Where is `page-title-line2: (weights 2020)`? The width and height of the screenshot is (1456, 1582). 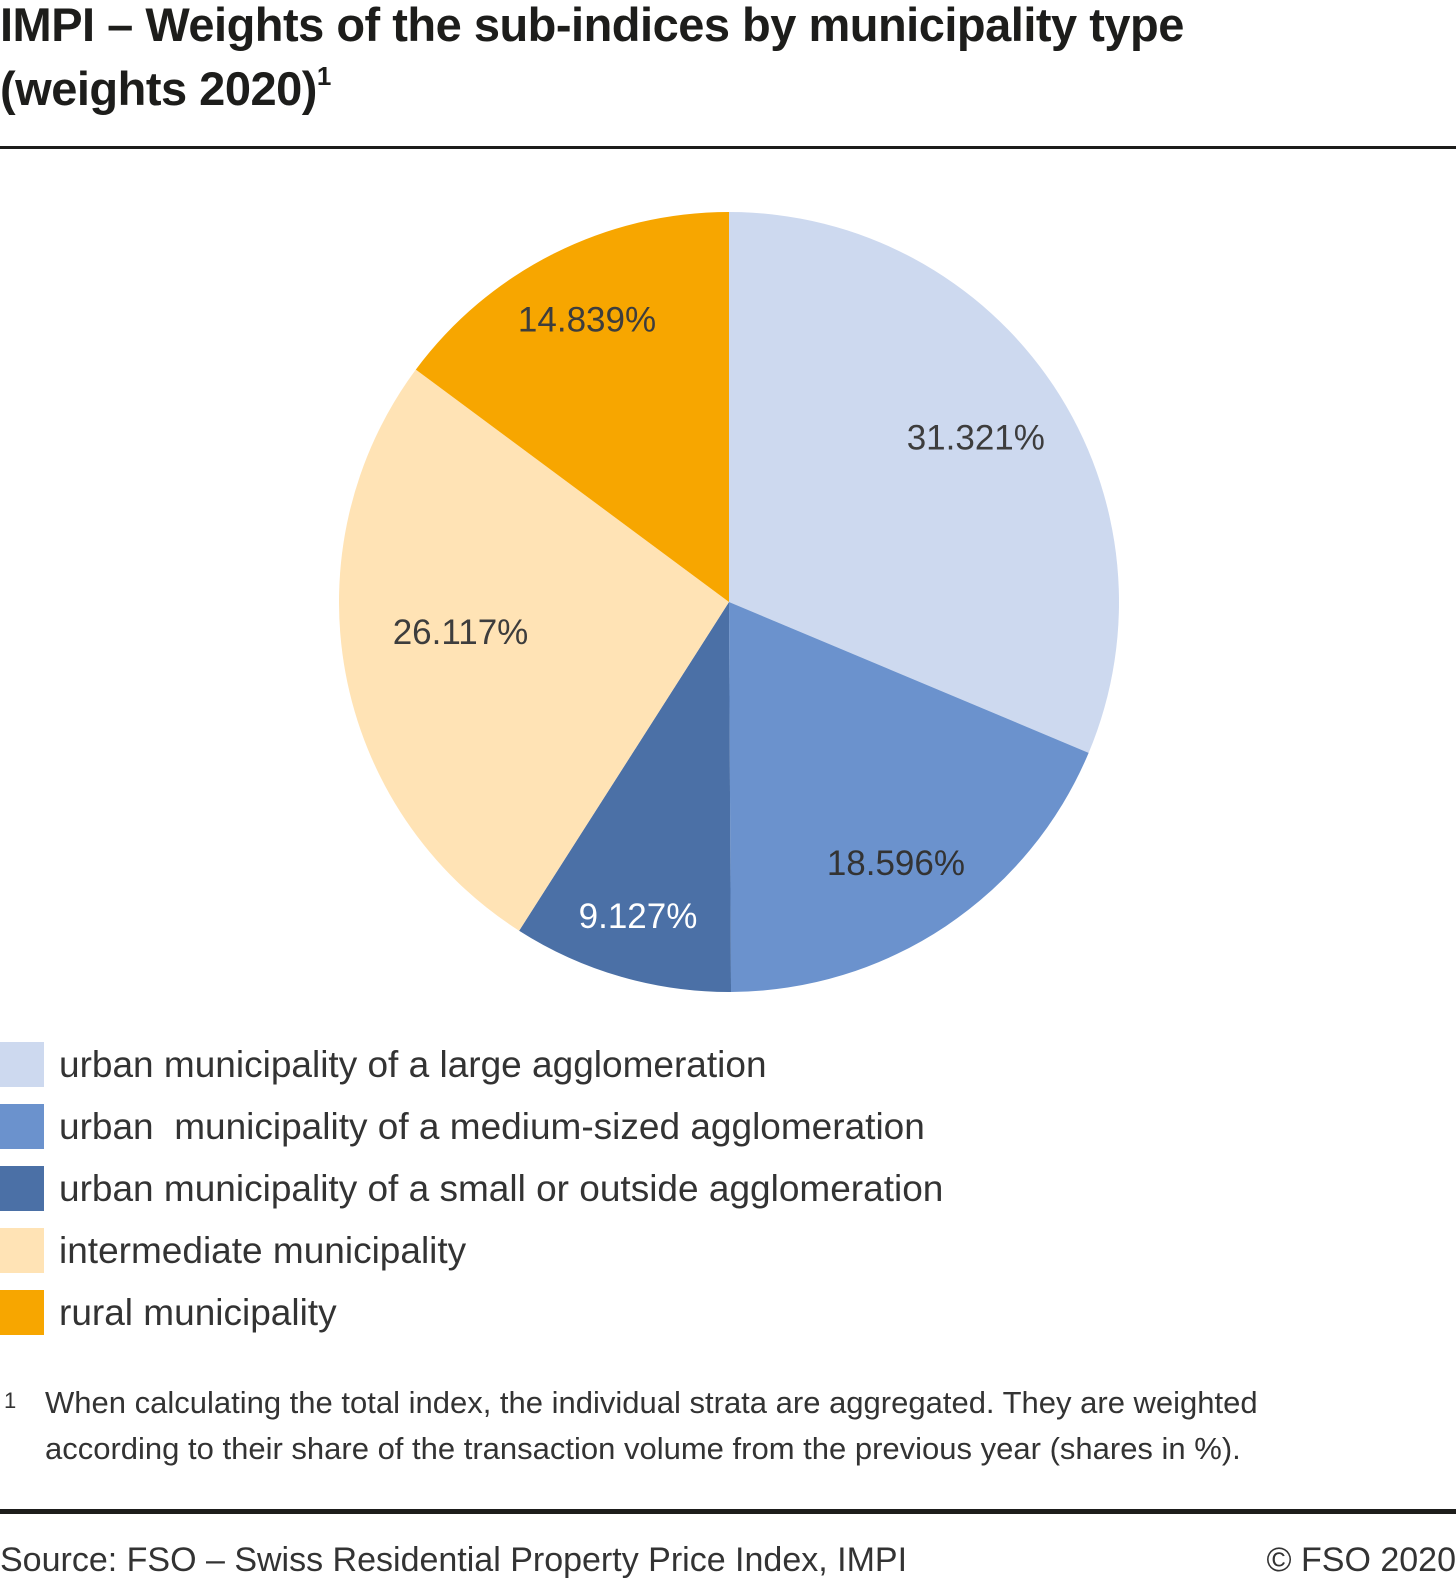 page-title-line2: (weights 2020) is located at coordinates (158, 88).